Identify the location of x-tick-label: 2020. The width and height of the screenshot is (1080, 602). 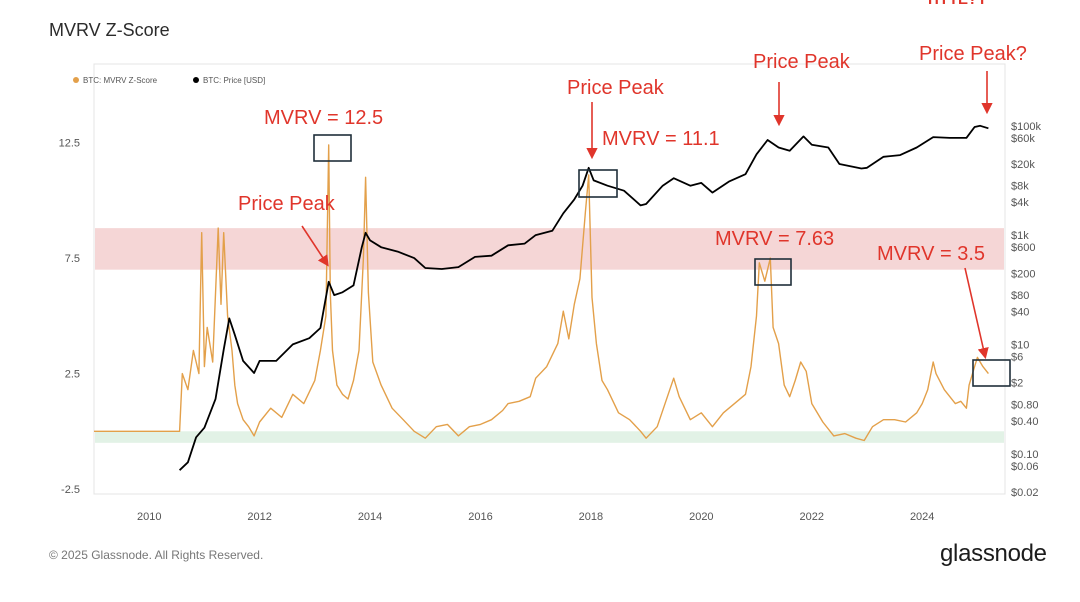
(701, 517).